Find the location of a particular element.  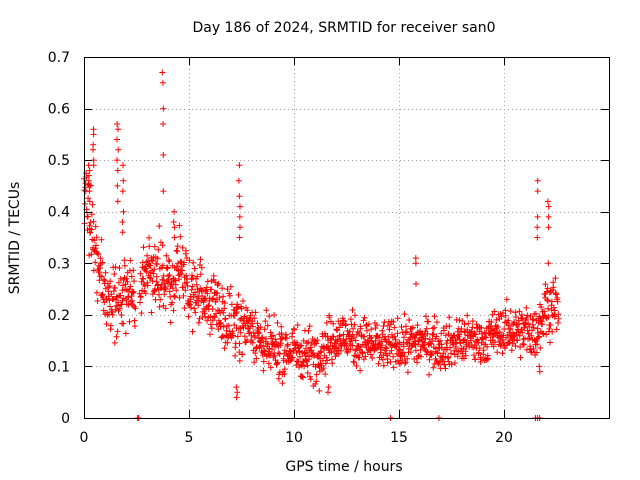

x-tick-labels: 0 5 10 15 20 is located at coordinates (296, 438).